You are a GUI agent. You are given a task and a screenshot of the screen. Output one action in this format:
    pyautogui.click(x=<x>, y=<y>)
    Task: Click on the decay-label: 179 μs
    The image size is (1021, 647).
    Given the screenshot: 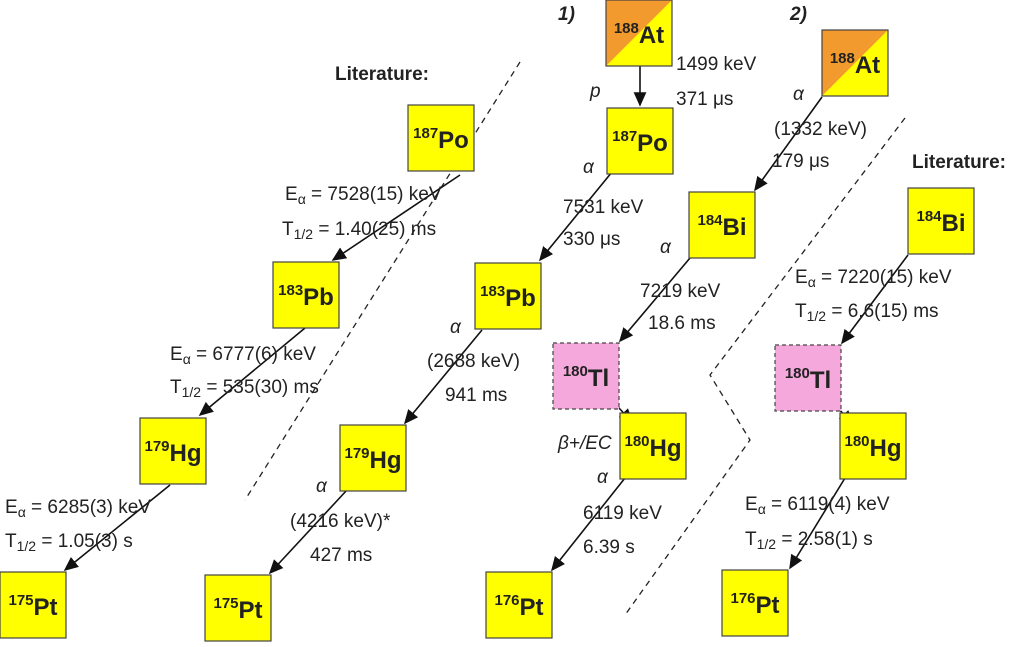 What is the action you would take?
    pyautogui.click(x=800, y=161)
    